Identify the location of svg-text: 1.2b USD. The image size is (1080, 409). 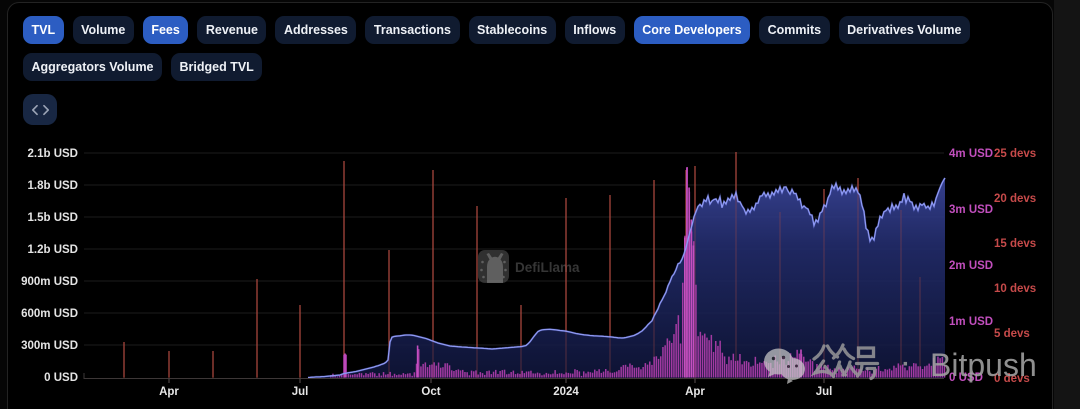
(53, 250).